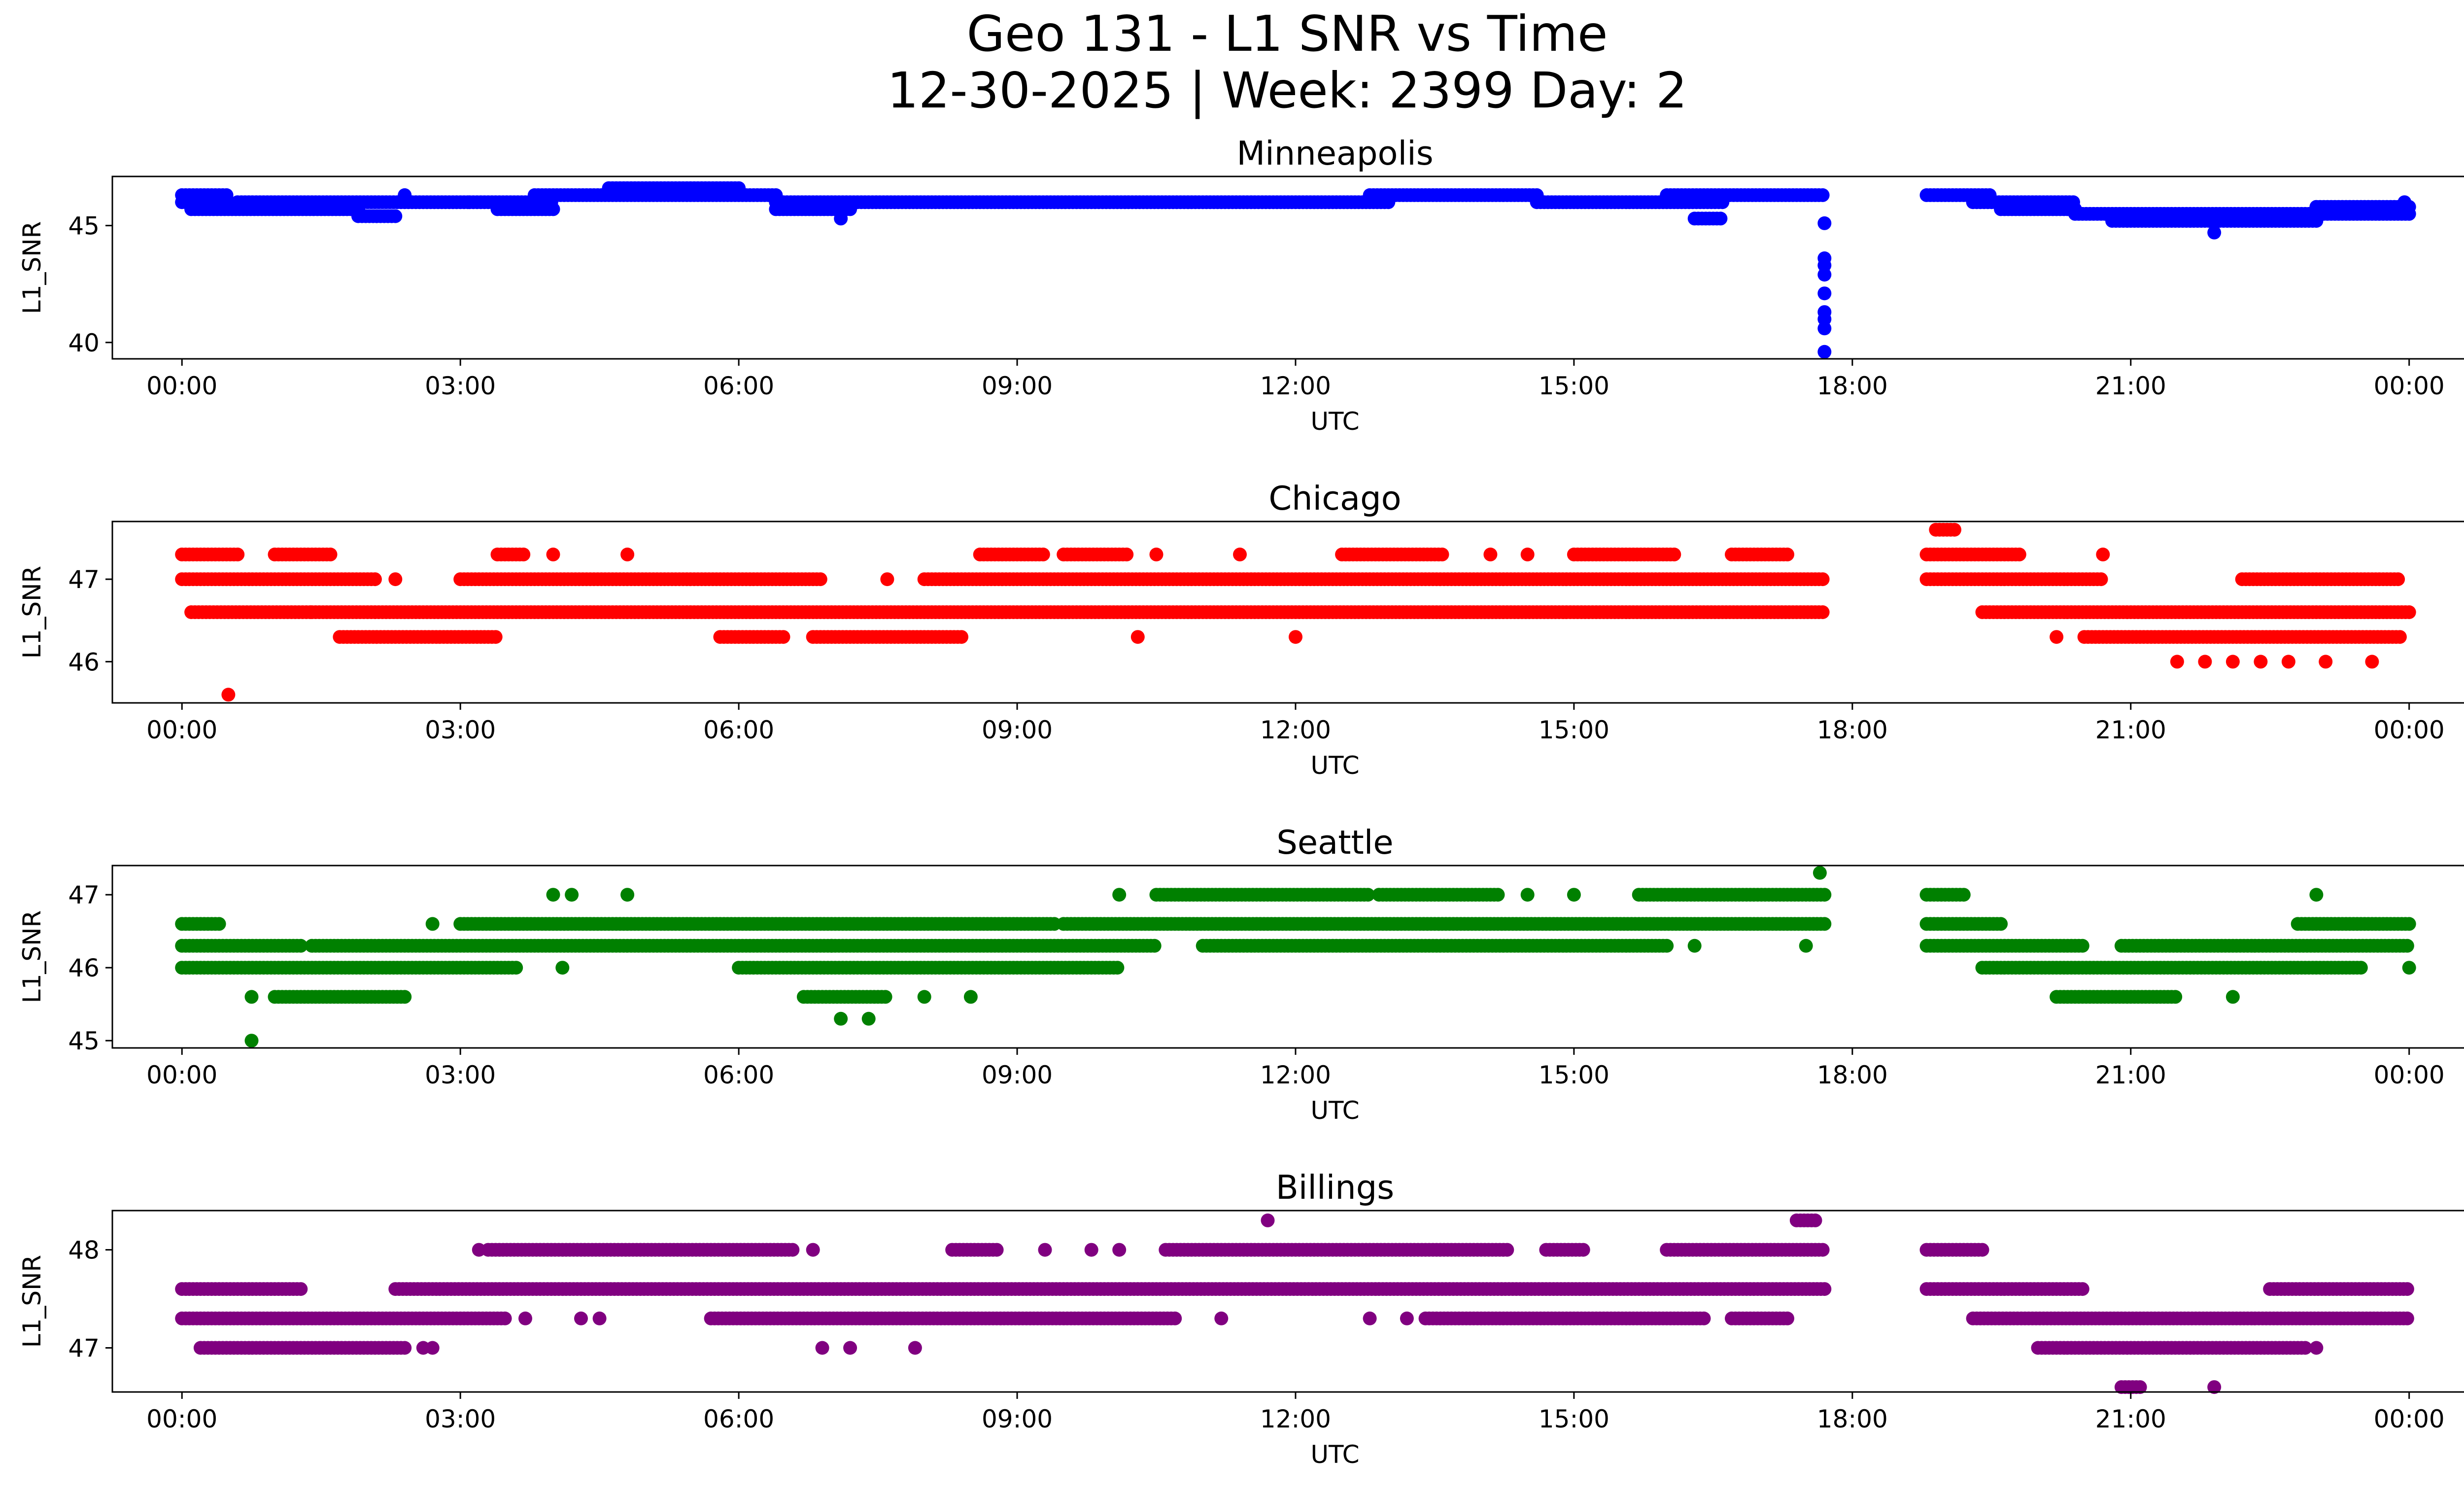  What do you see at coordinates (1334, 498) in the screenshot?
I see `subplot-title: Chicago` at bounding box center [1334, 498].